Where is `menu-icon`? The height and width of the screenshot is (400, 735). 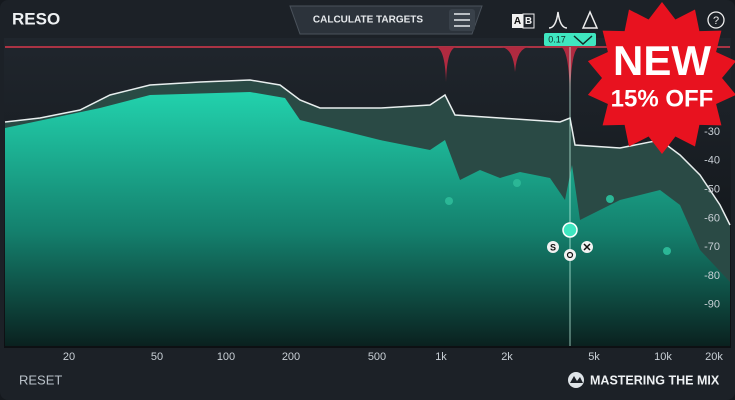
menu-icon is located at coordinates (462, 20).